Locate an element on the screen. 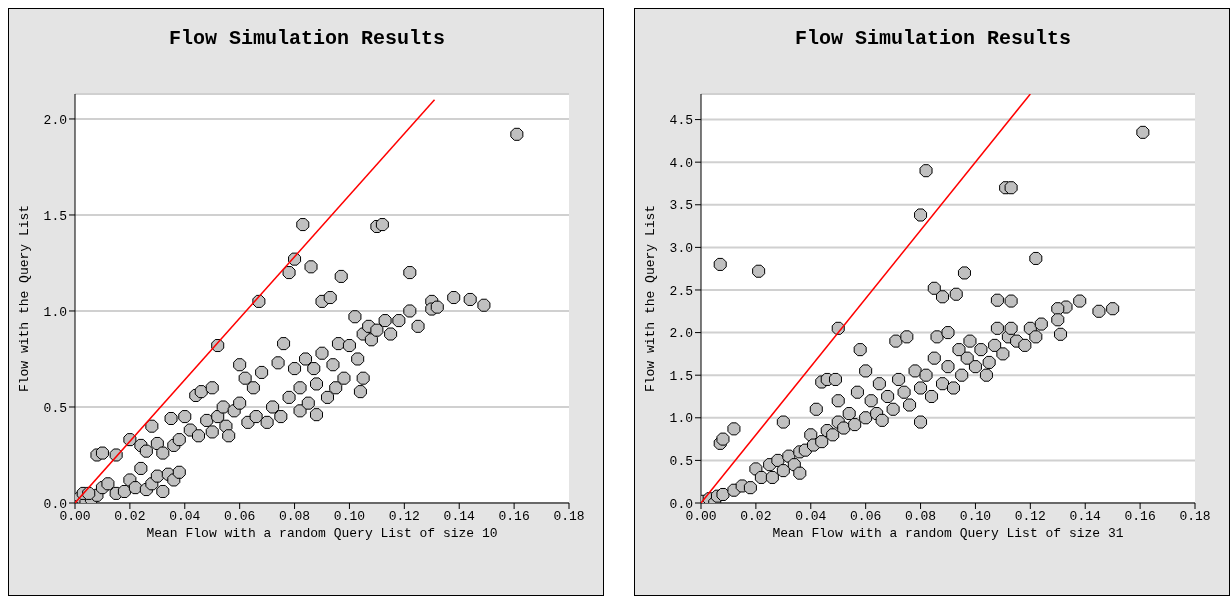 Image resolution: width=1232 pixels, height=601 pixels. x-axis-title: Mean Flow with a random Query List of size 31 is located at coordinates (948, 533).